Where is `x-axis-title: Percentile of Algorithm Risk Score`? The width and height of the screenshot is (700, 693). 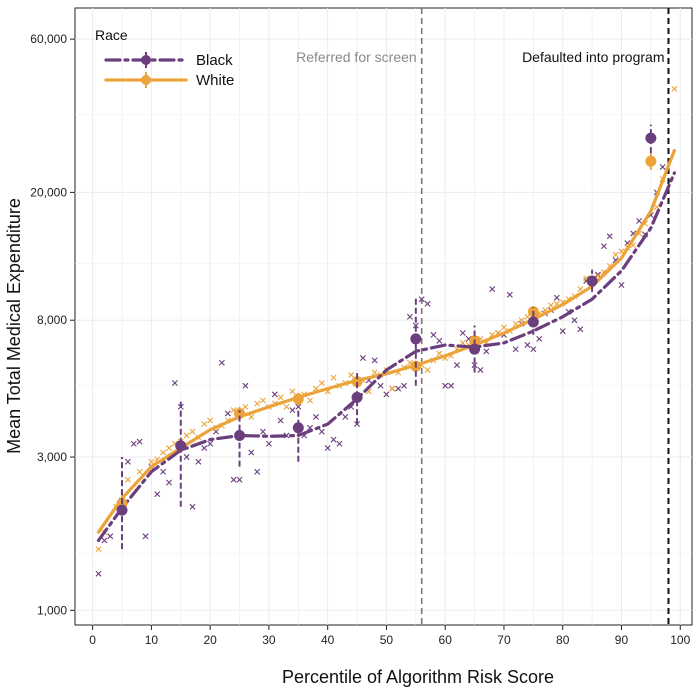 x-axis-title: Percentile of Algorithm Risk Score is located at coordinates (418, 677).